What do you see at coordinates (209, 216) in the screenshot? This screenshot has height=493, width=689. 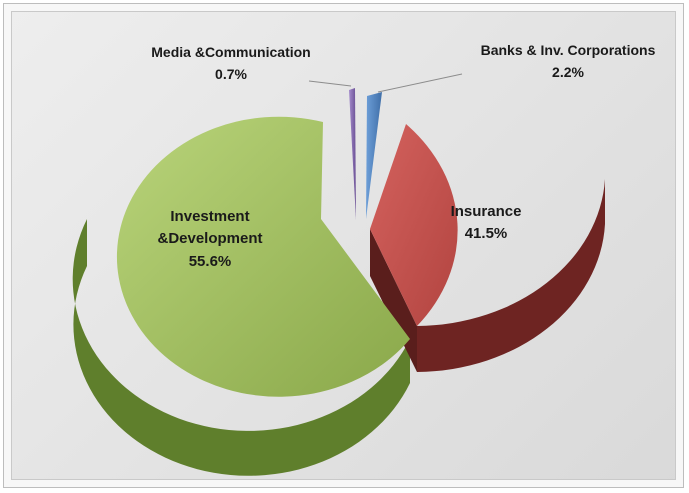 I see `label-investment: Investment` at bounding box center [209, 216].